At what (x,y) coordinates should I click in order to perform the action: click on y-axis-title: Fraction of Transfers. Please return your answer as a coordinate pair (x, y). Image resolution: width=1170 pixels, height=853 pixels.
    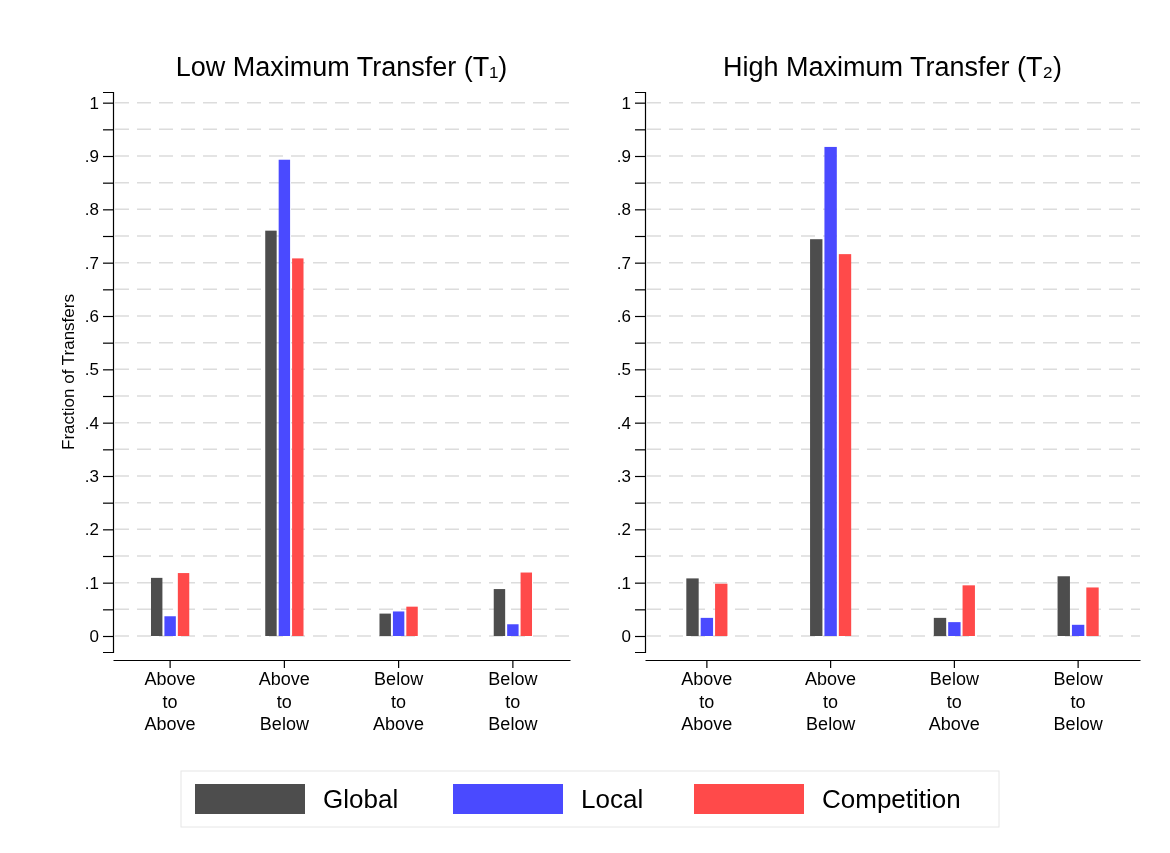
    Looking at the image, I should click on (68, 372).